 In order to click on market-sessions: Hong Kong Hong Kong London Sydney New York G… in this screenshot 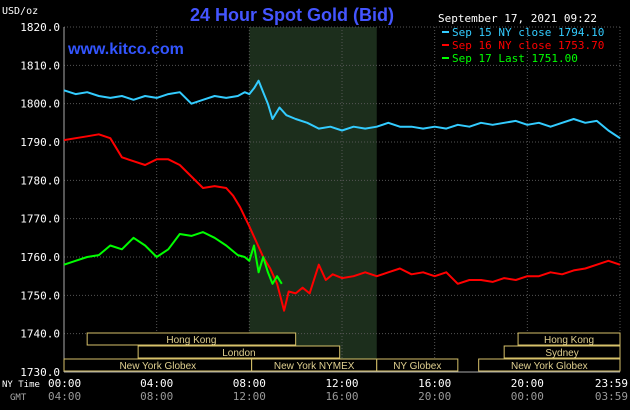, I will do `click(342, 352)`.